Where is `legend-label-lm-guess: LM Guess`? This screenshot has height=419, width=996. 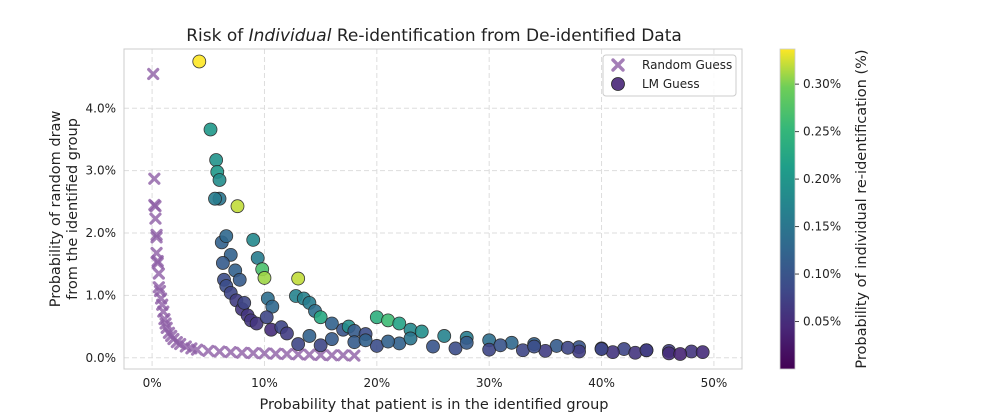
legend-label-lm-guess: LM Guess is located at coordinates (671, 84).